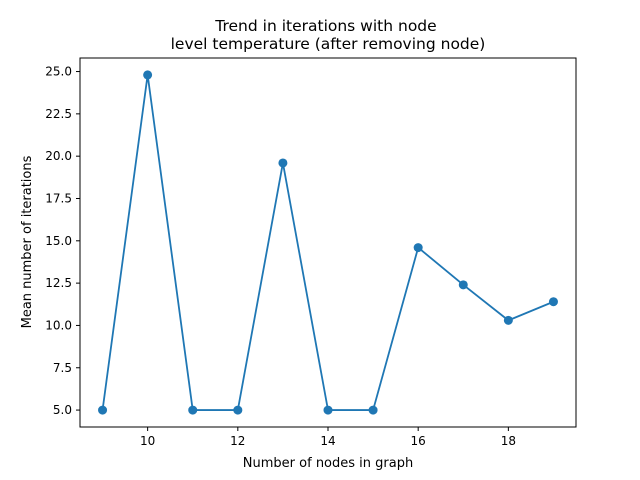 This screenshot has width=640, height=480. I want to click on y-axis-ticks: 5.0 7.5 10.0 12.5 15.0 17.5 20.0 22.5 25.0, so click(62, 241).